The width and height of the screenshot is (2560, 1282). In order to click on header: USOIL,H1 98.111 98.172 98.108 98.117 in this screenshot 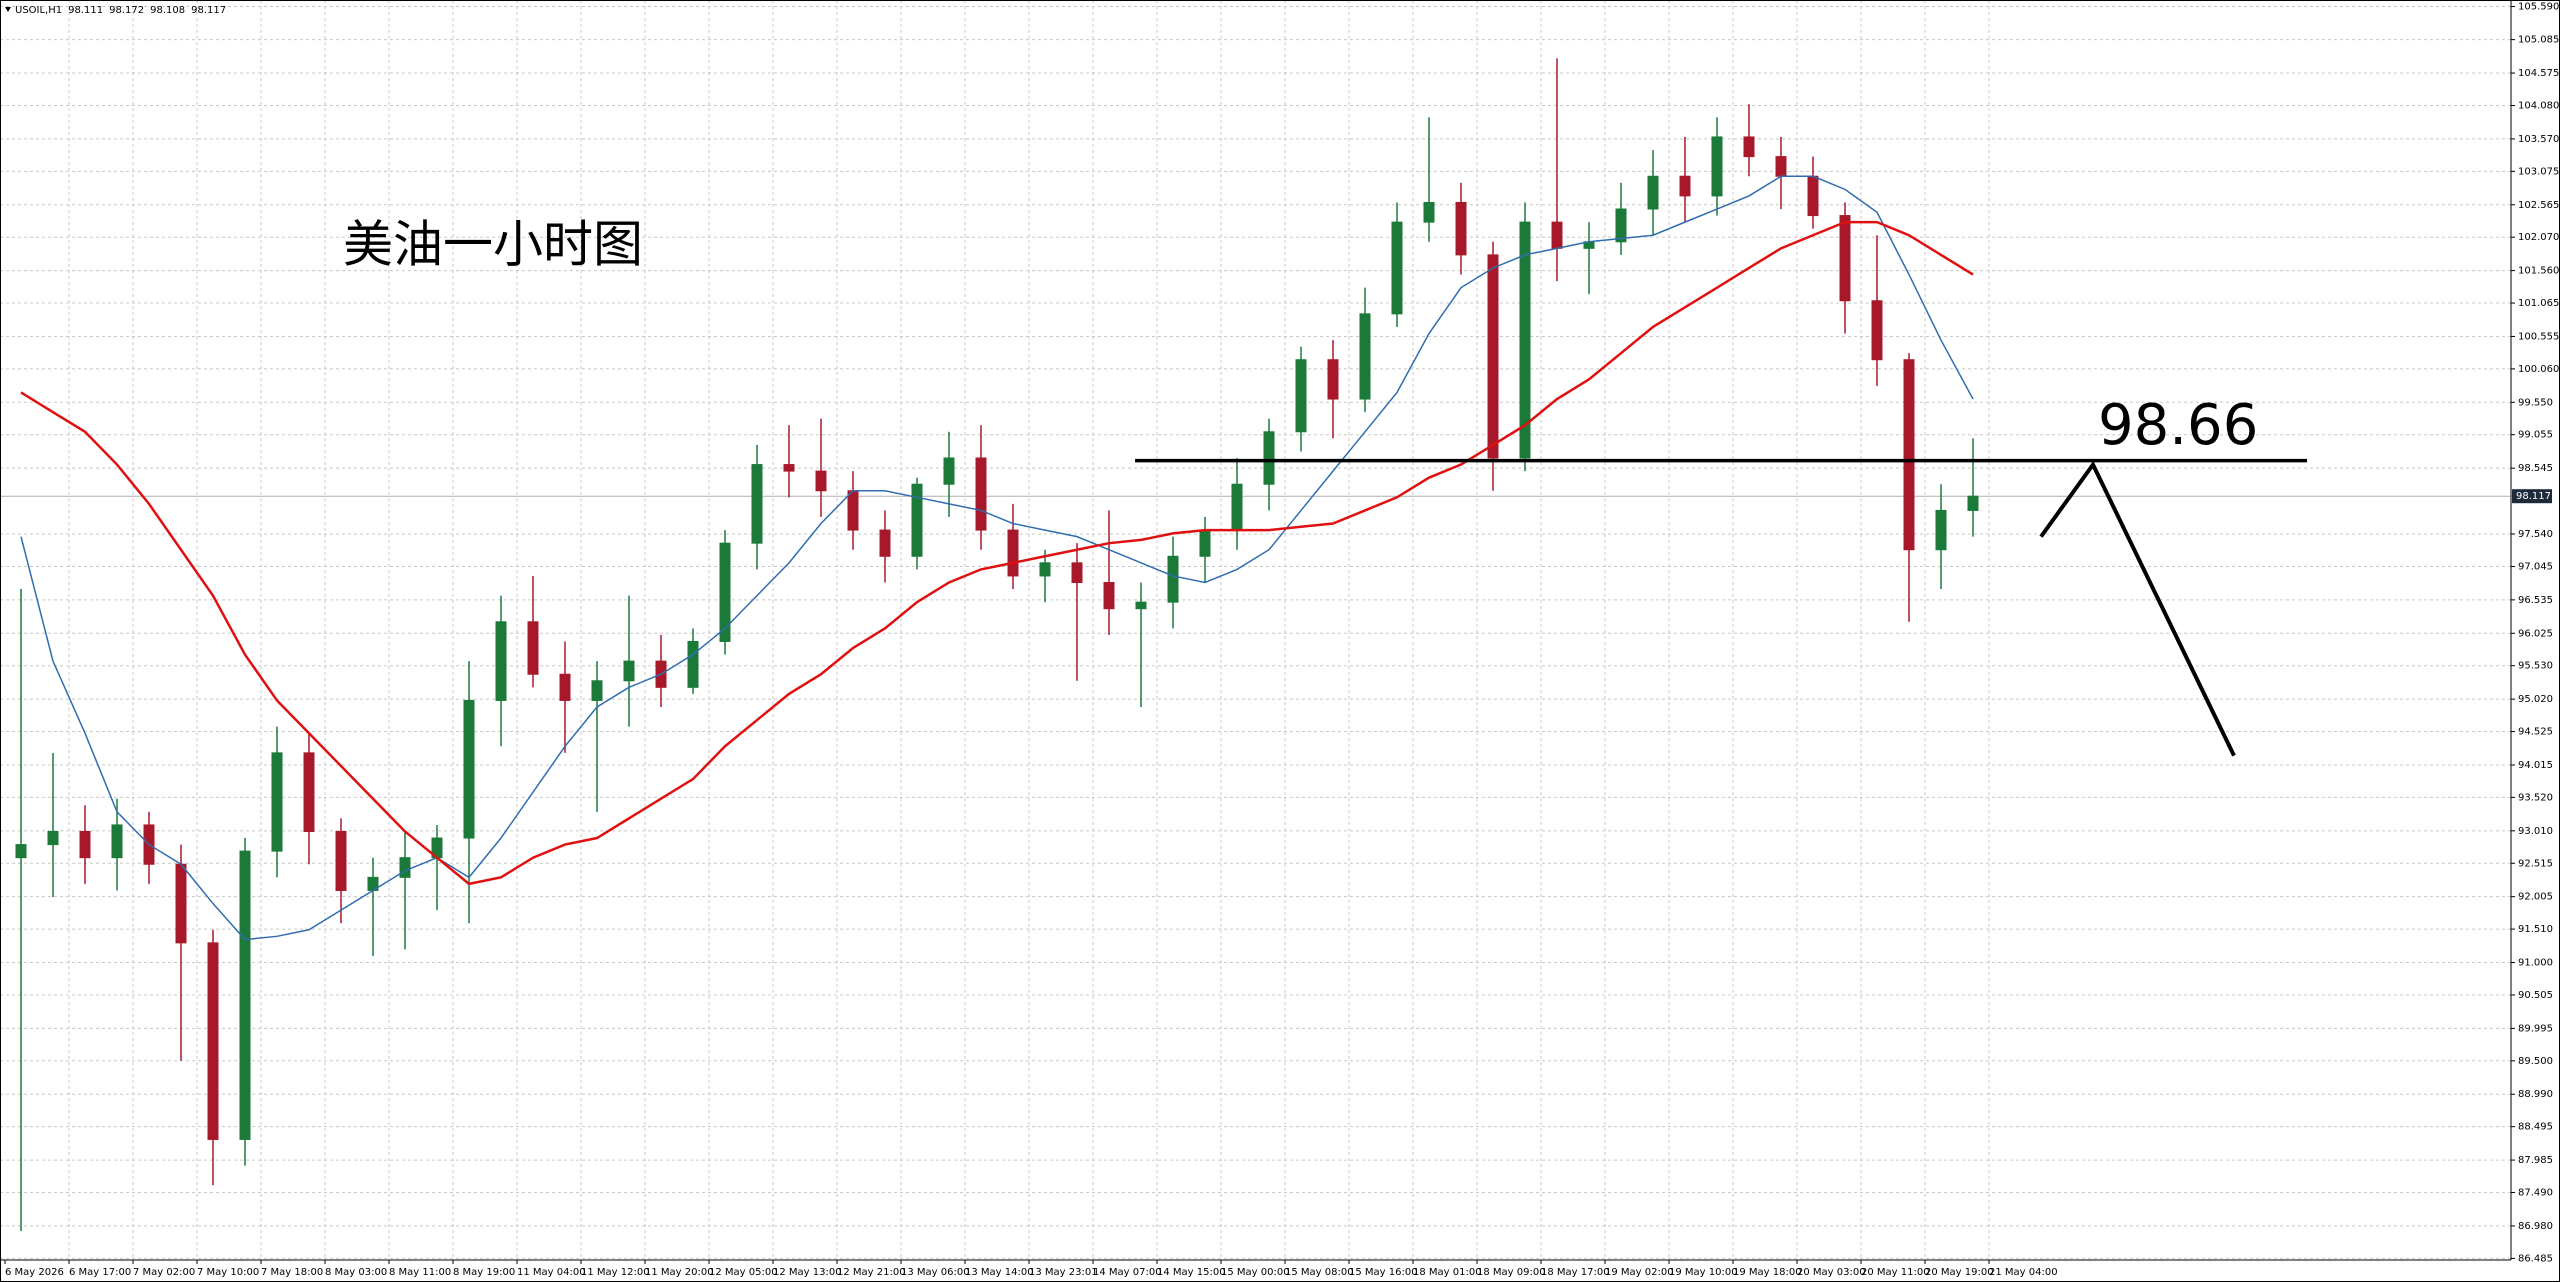, I will do `click(120, 10)`.